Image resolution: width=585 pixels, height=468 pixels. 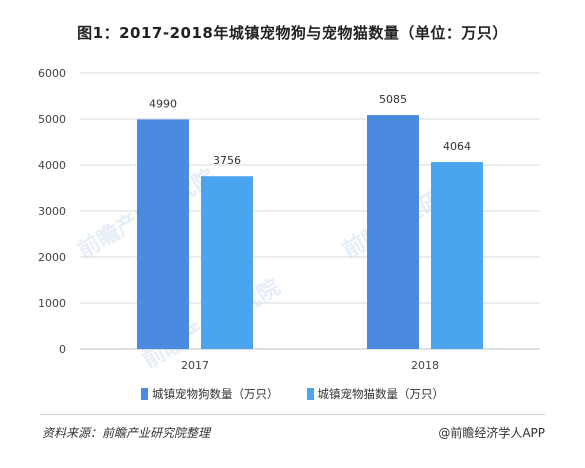 What do you see at coordinates (292, 33) in the screenshot?
I see `chart-title: 图1：2017-2018年城镇宠物狗与宠物猫数量（单位：万只）` at bounding box center [292, 33].